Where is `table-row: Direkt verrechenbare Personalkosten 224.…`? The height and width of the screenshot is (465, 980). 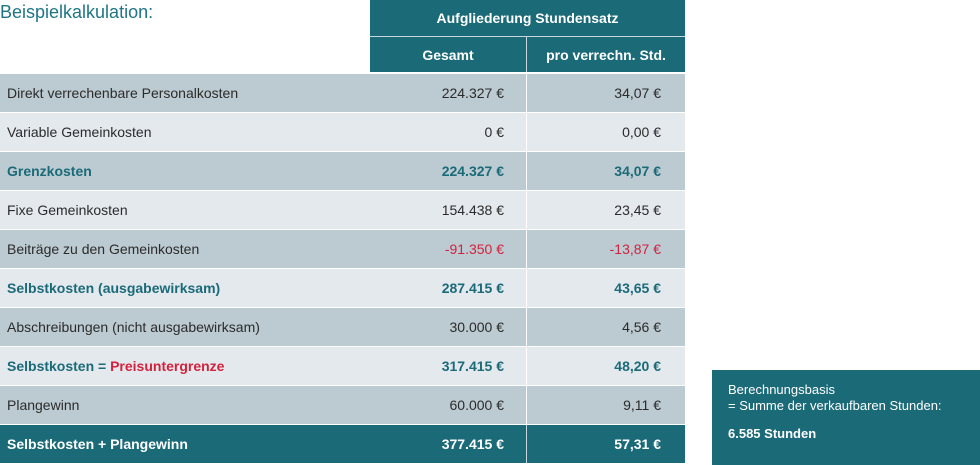
table-row: Direkt verrechenbare Personalkosten 224.… is located at coordinates (342, 93).